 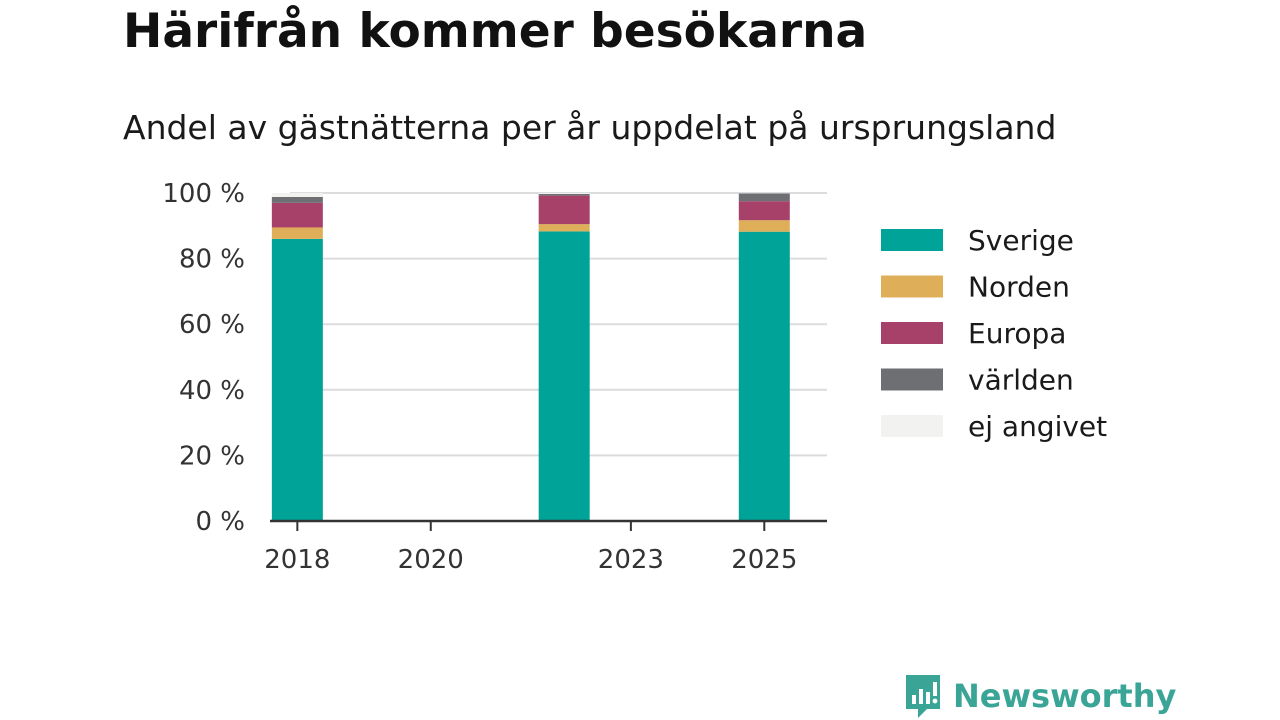 I want to click on legend-label-världen: världen, so click(x=1021, y=380).